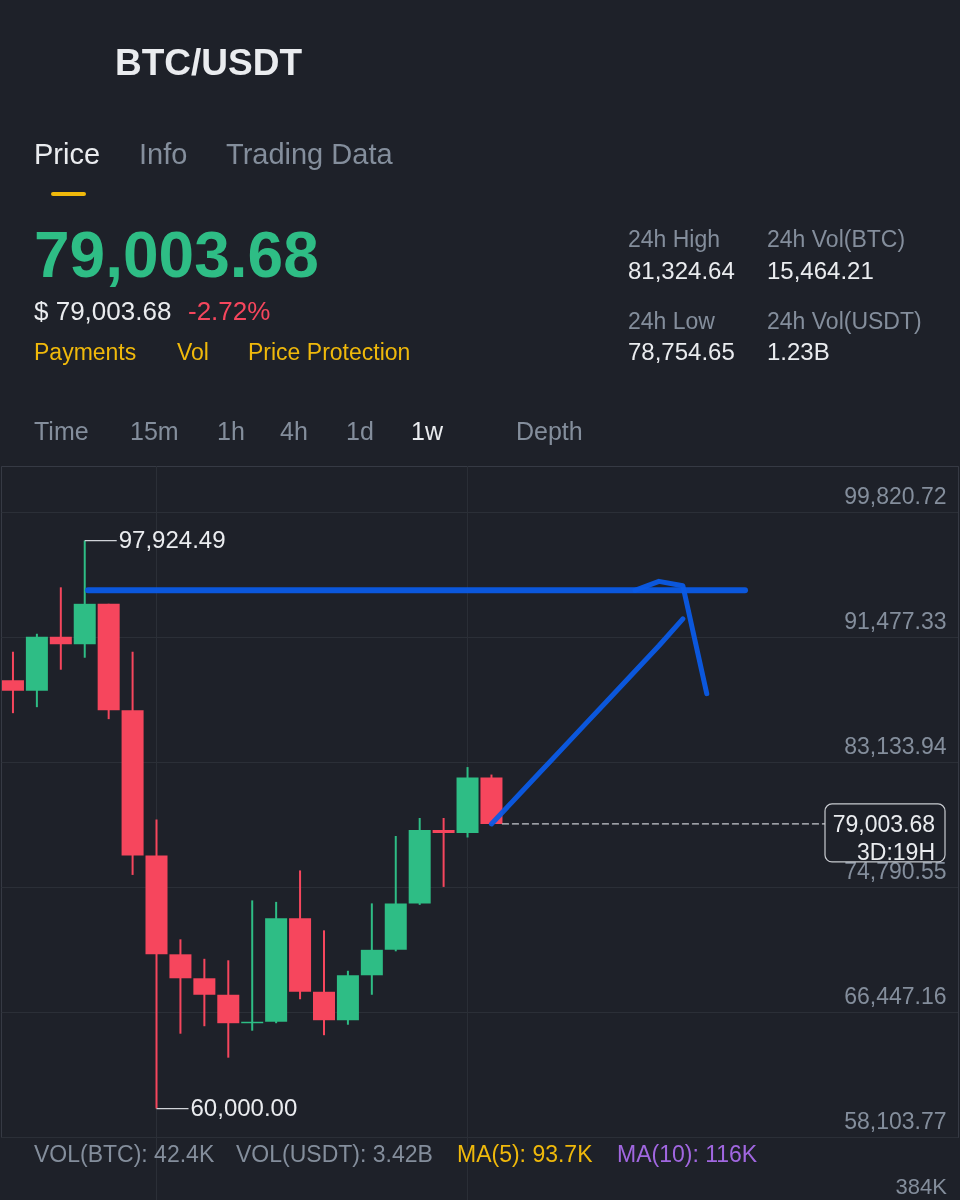 The height and width of the screenshot is (1200, 960). I want to click on text: MA(10): 116K, so click(687, 1154).